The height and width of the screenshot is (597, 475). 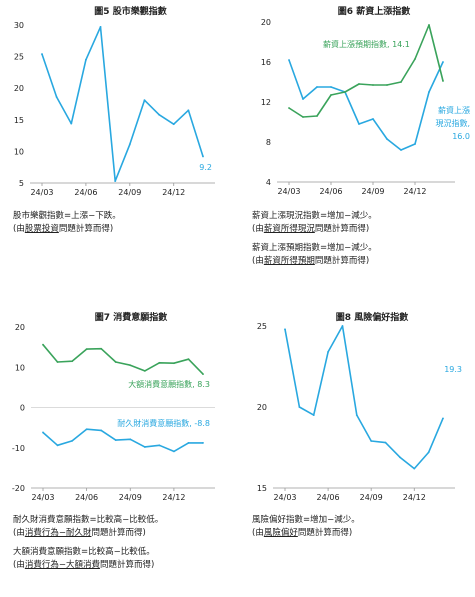 I want to click on note-line: 薪資上漲現況指數=增加−減少。, so click(x=314, y=216).